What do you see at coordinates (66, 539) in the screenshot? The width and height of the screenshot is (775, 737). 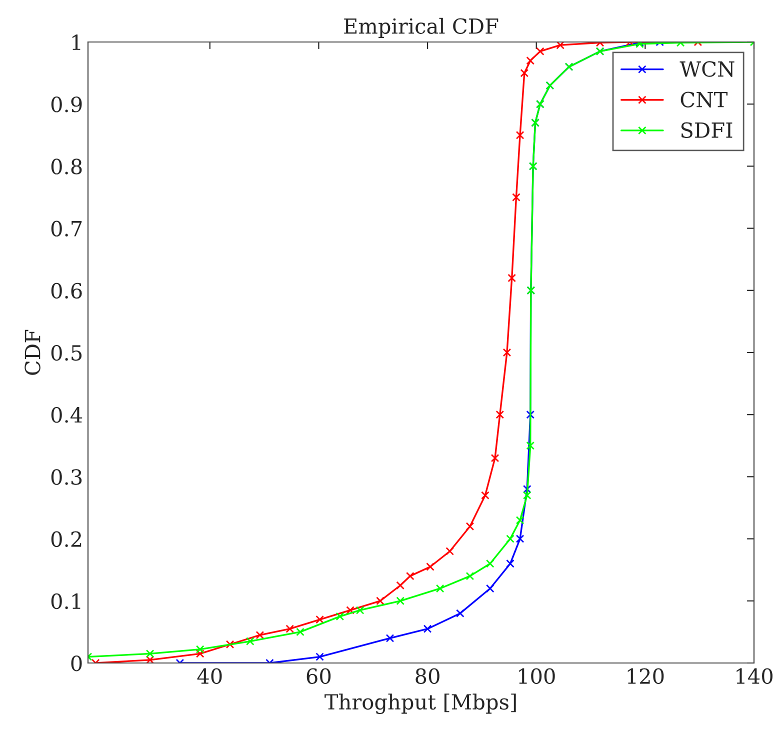 I see `y-tick-label: 0.2` at bounding box center [66, 539].